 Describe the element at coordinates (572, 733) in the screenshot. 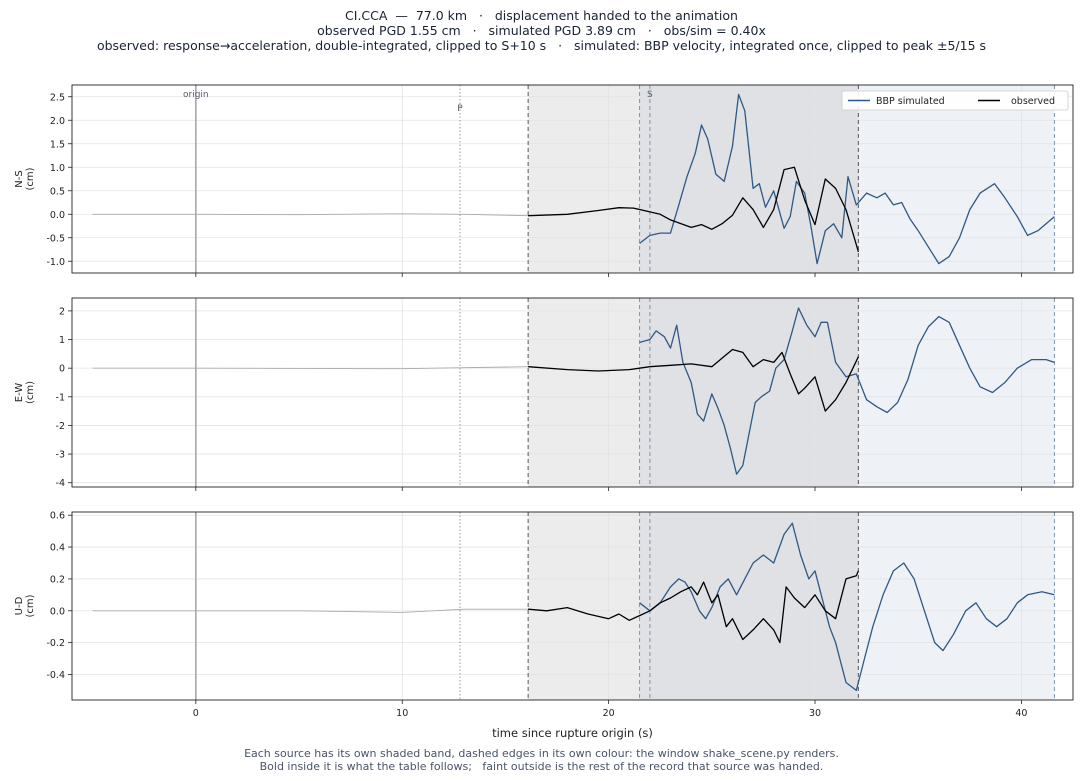

I see `x-axis-label: time since rupture origin (s)` at that location.